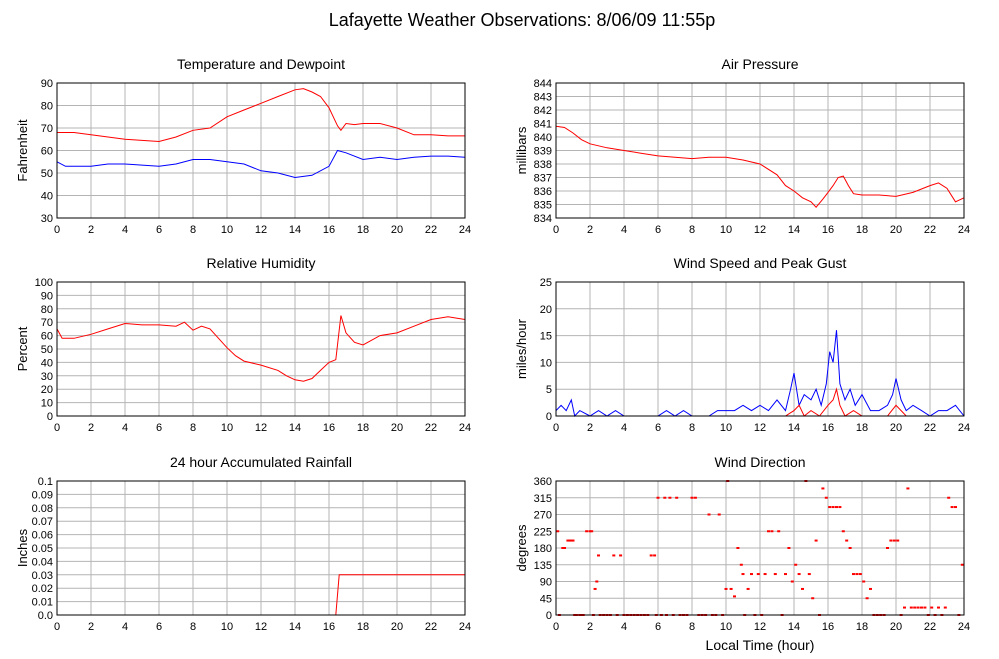  I want to click on y-tick-label: 0, so click(549, 616).